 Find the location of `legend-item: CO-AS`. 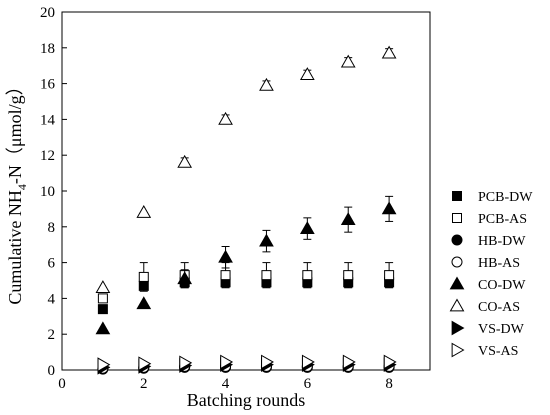

legend-item: CO-AS is located at coordinates (484, 306).